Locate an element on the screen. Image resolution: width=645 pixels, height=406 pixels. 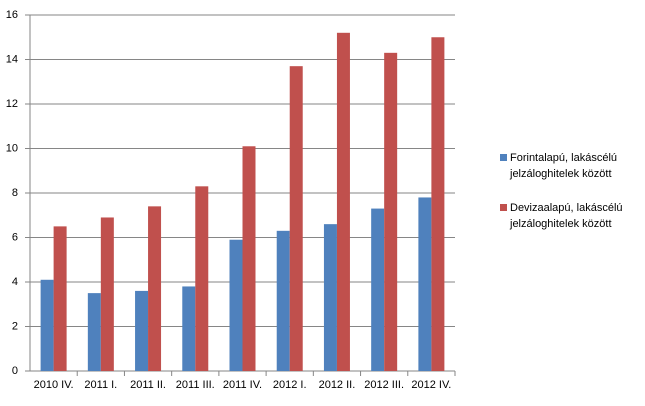
x-tick-label: 2011 I. is located at coordinates (100, 385).